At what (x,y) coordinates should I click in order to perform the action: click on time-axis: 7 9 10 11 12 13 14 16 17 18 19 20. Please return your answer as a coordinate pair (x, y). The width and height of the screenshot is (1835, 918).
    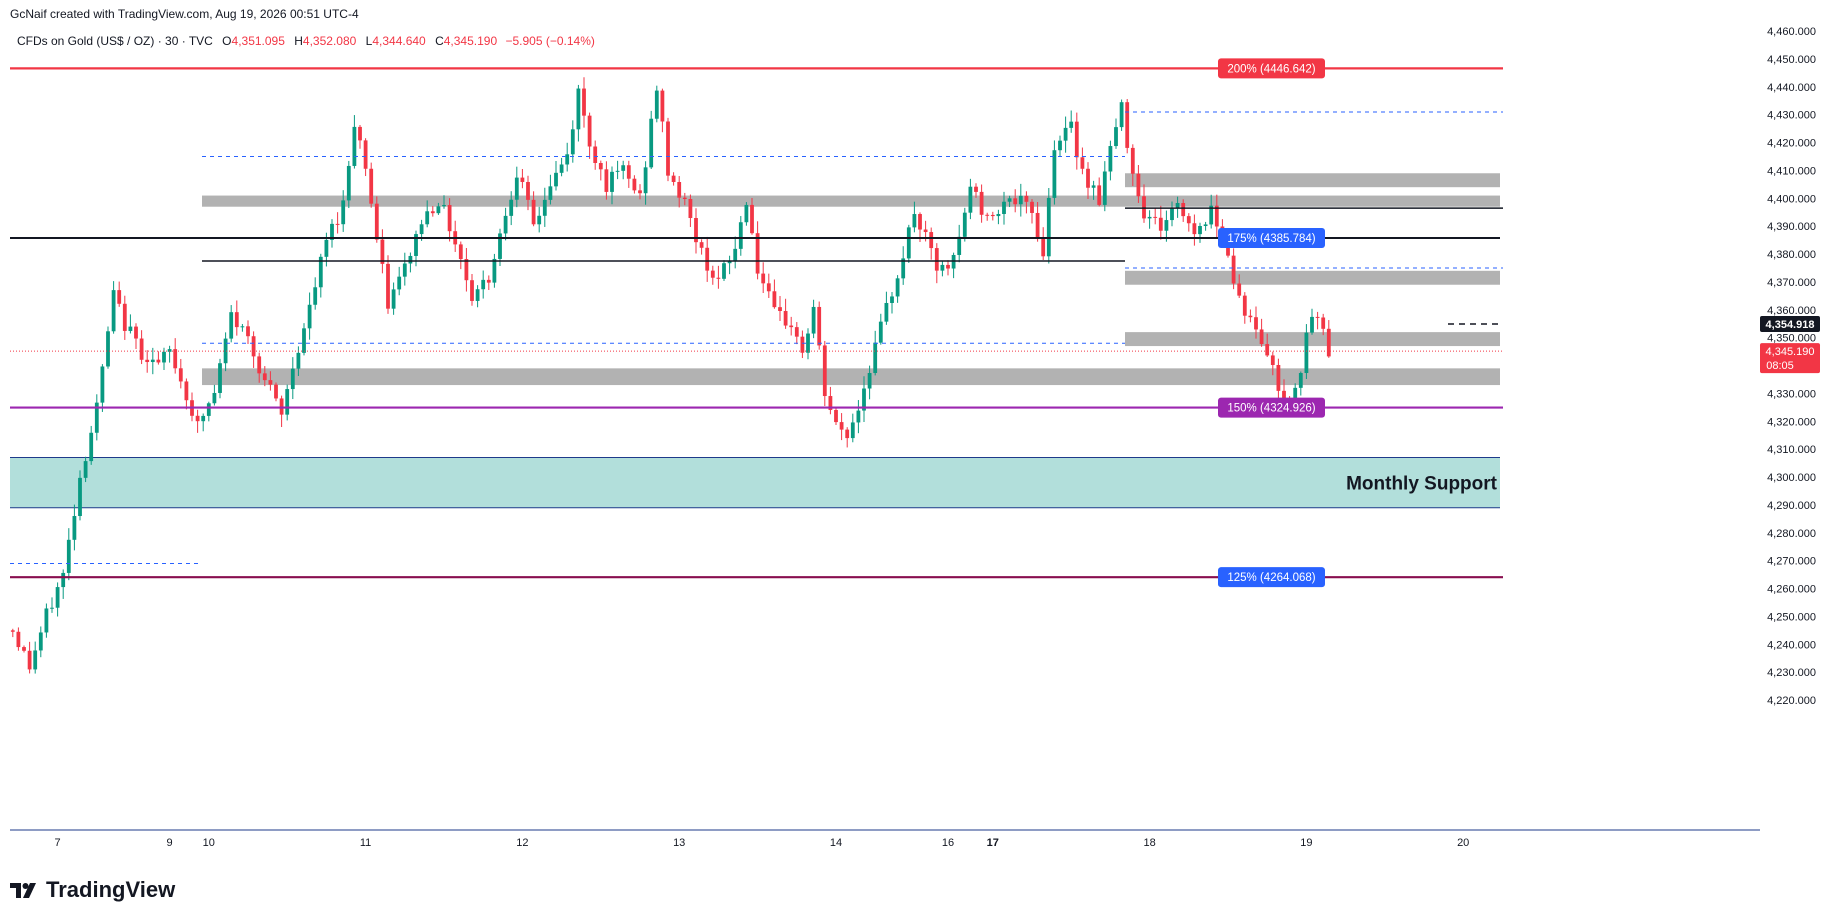
    Looking at the image, I should click on (885, 839).